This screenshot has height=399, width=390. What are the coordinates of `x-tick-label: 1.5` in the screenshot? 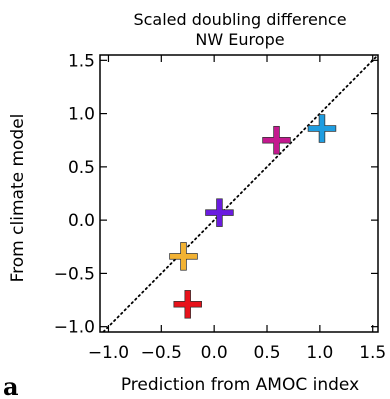 It's located at (372, 353).